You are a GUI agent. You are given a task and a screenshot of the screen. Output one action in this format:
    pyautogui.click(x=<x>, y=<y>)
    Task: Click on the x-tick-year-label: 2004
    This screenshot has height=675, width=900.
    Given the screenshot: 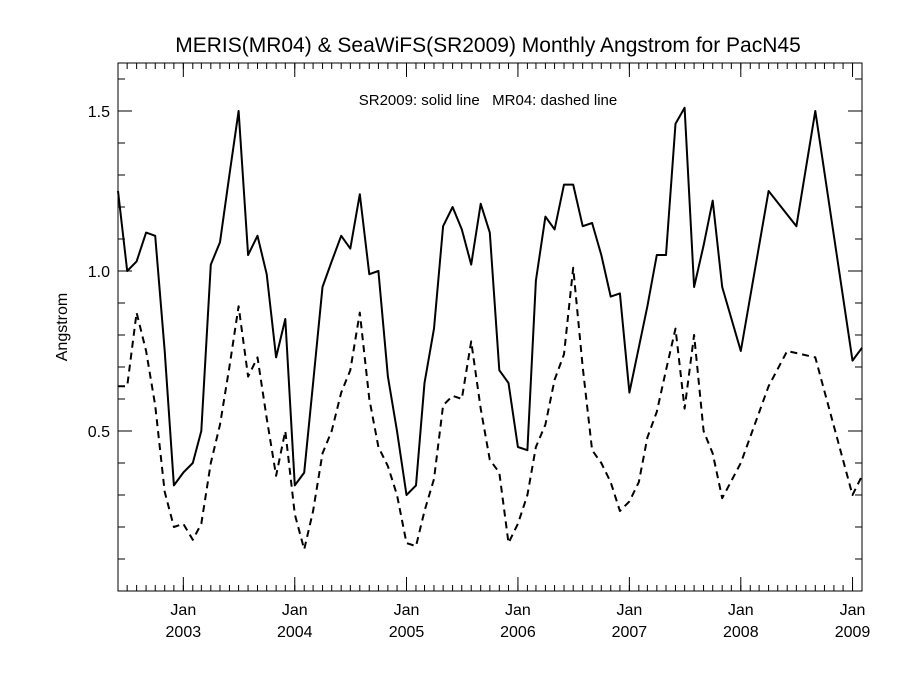 What is the action you would take?
    pyautogui.click(x=295, y=632)
    